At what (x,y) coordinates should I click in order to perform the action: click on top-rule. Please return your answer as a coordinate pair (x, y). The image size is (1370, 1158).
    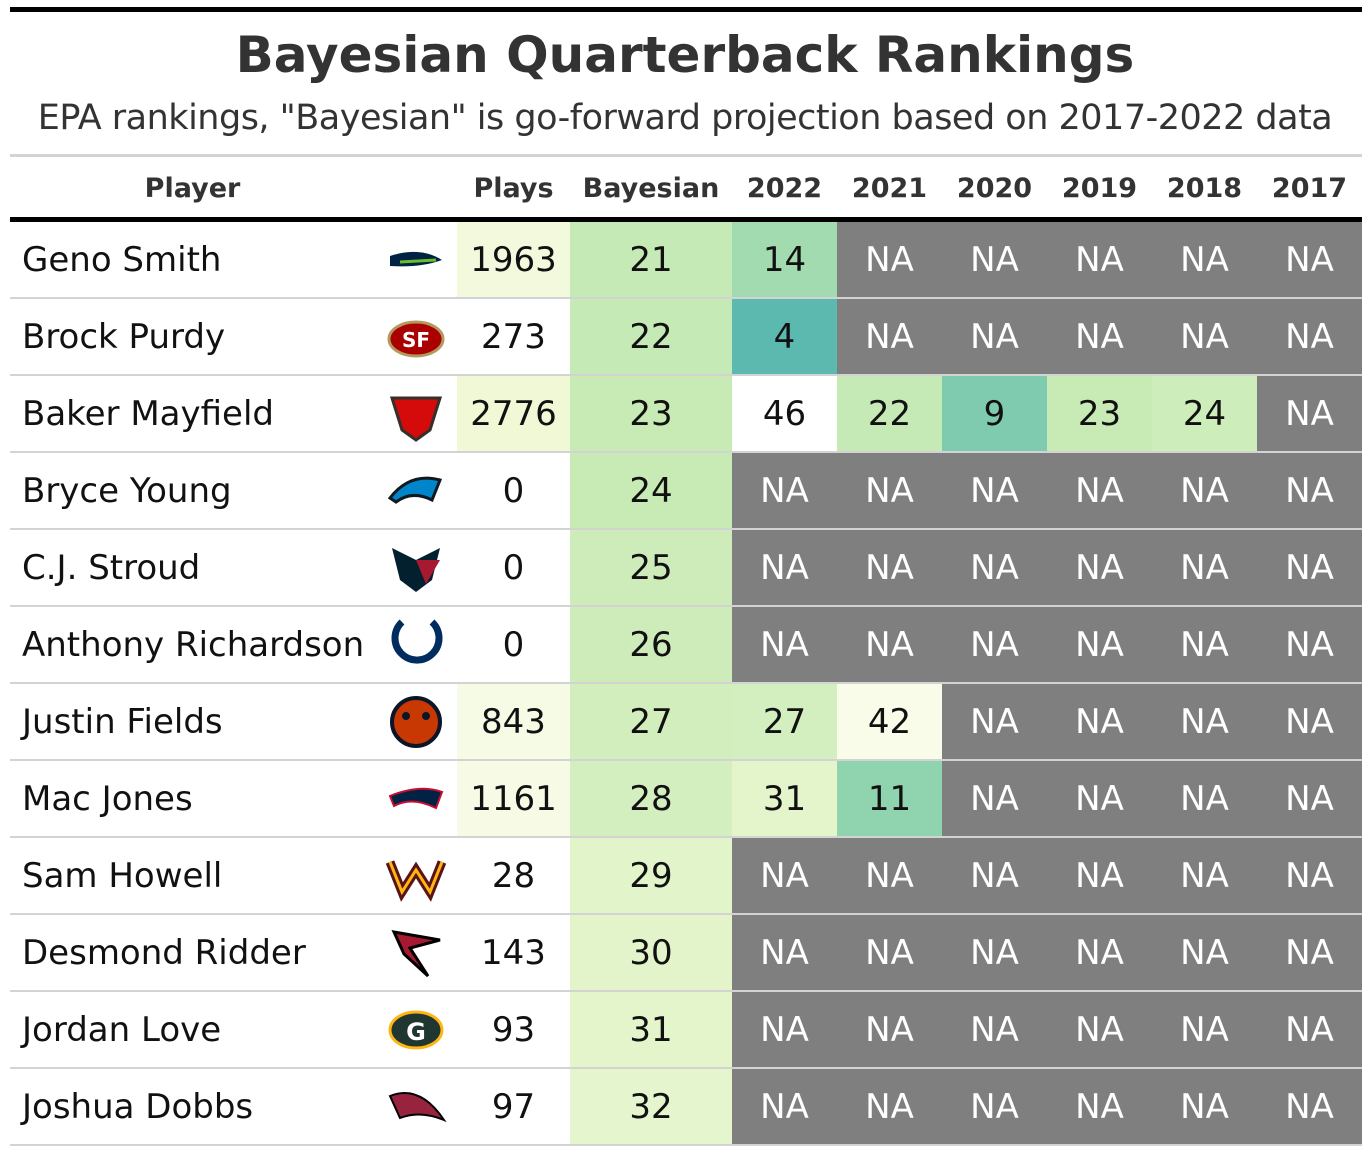
    Looking at the image, I should click on (686, 9).